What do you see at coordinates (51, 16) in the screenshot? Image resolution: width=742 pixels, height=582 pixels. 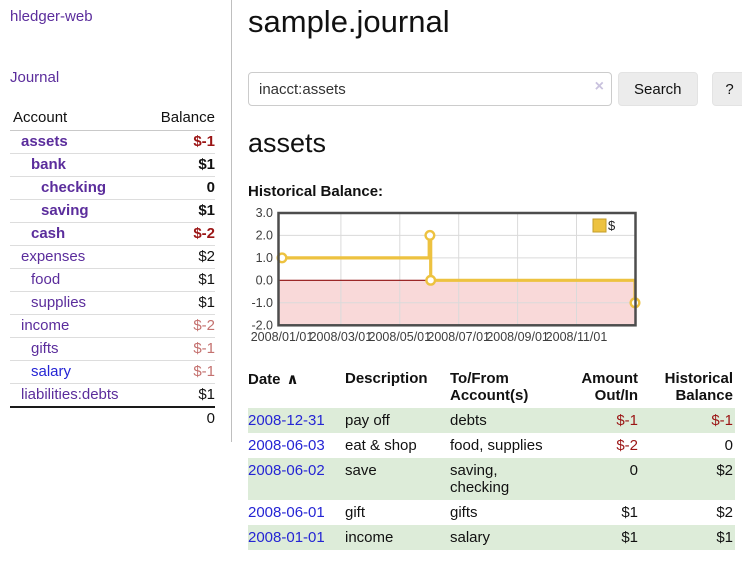 I see `app-brand: hledger-web` at bounding box center [51, 16].